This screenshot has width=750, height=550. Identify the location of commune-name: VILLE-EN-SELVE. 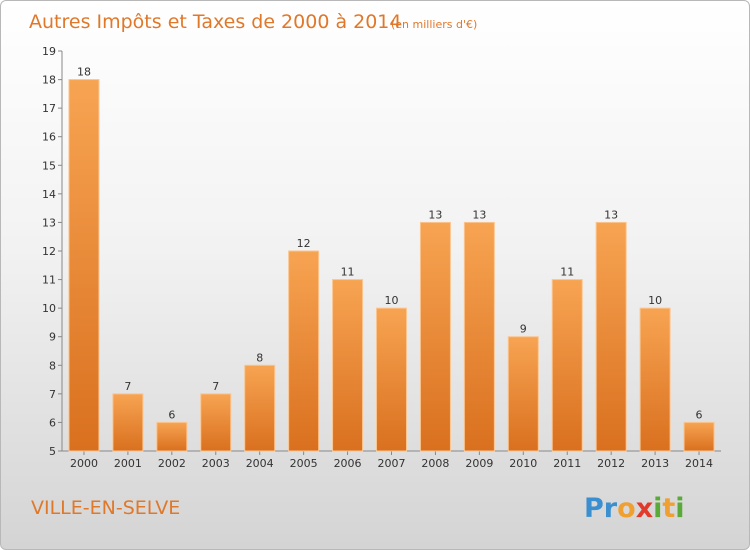
(105, 508).